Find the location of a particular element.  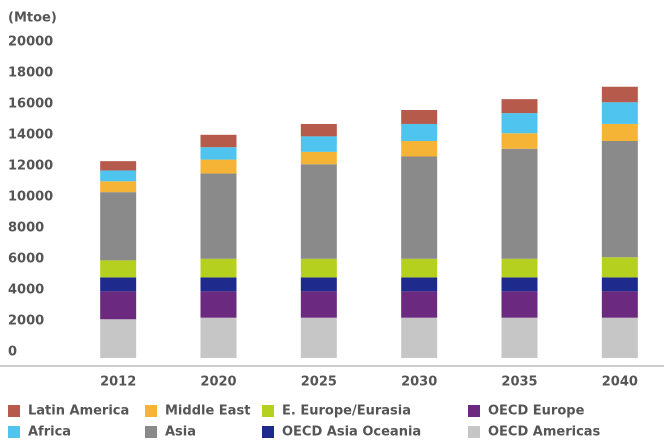

x-tick-label: 2020 is located at coordinates (218, 382).